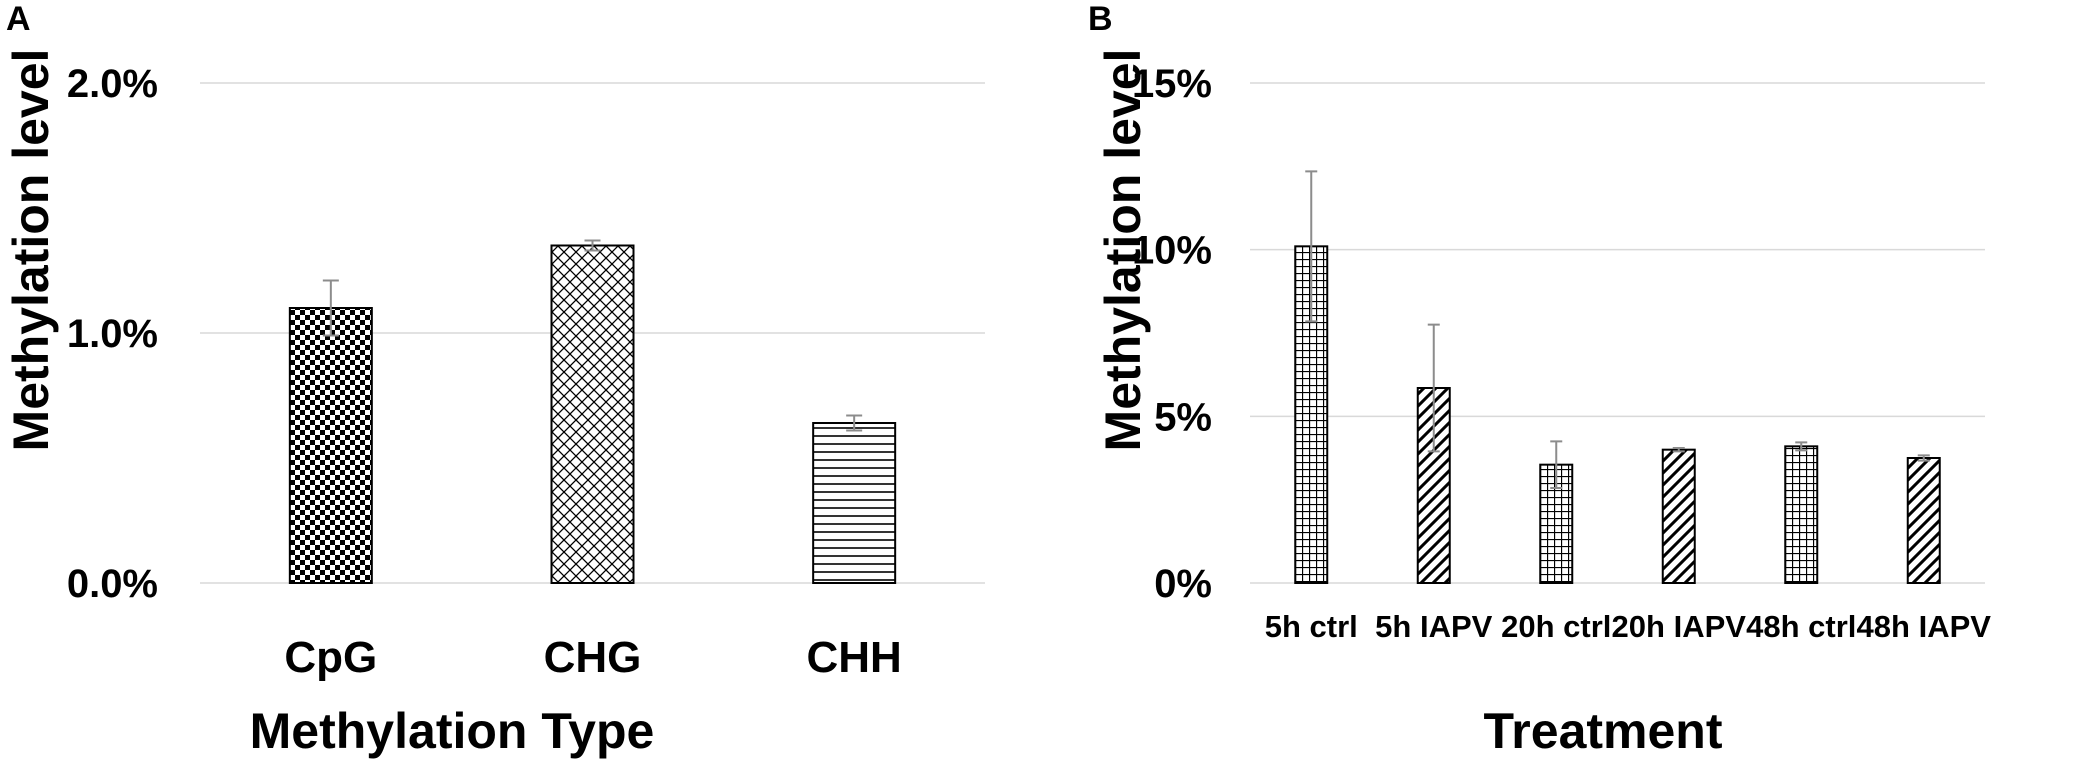  I want to click on x-tick-label: 48h IAPV, so click(1924, 626).